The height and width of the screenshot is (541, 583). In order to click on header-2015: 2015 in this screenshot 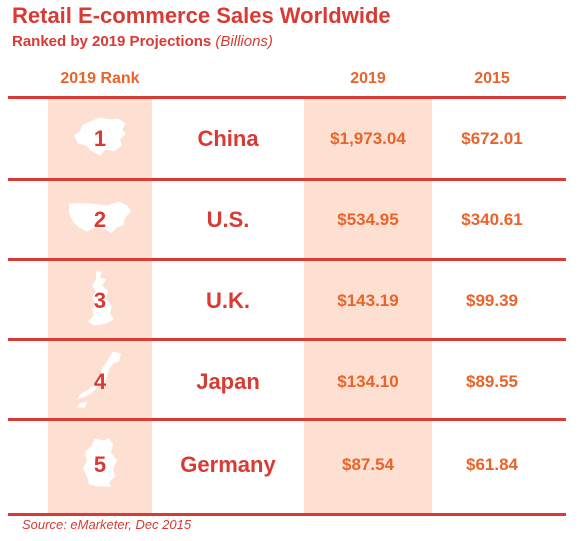, I will do `click(492, 78)`.